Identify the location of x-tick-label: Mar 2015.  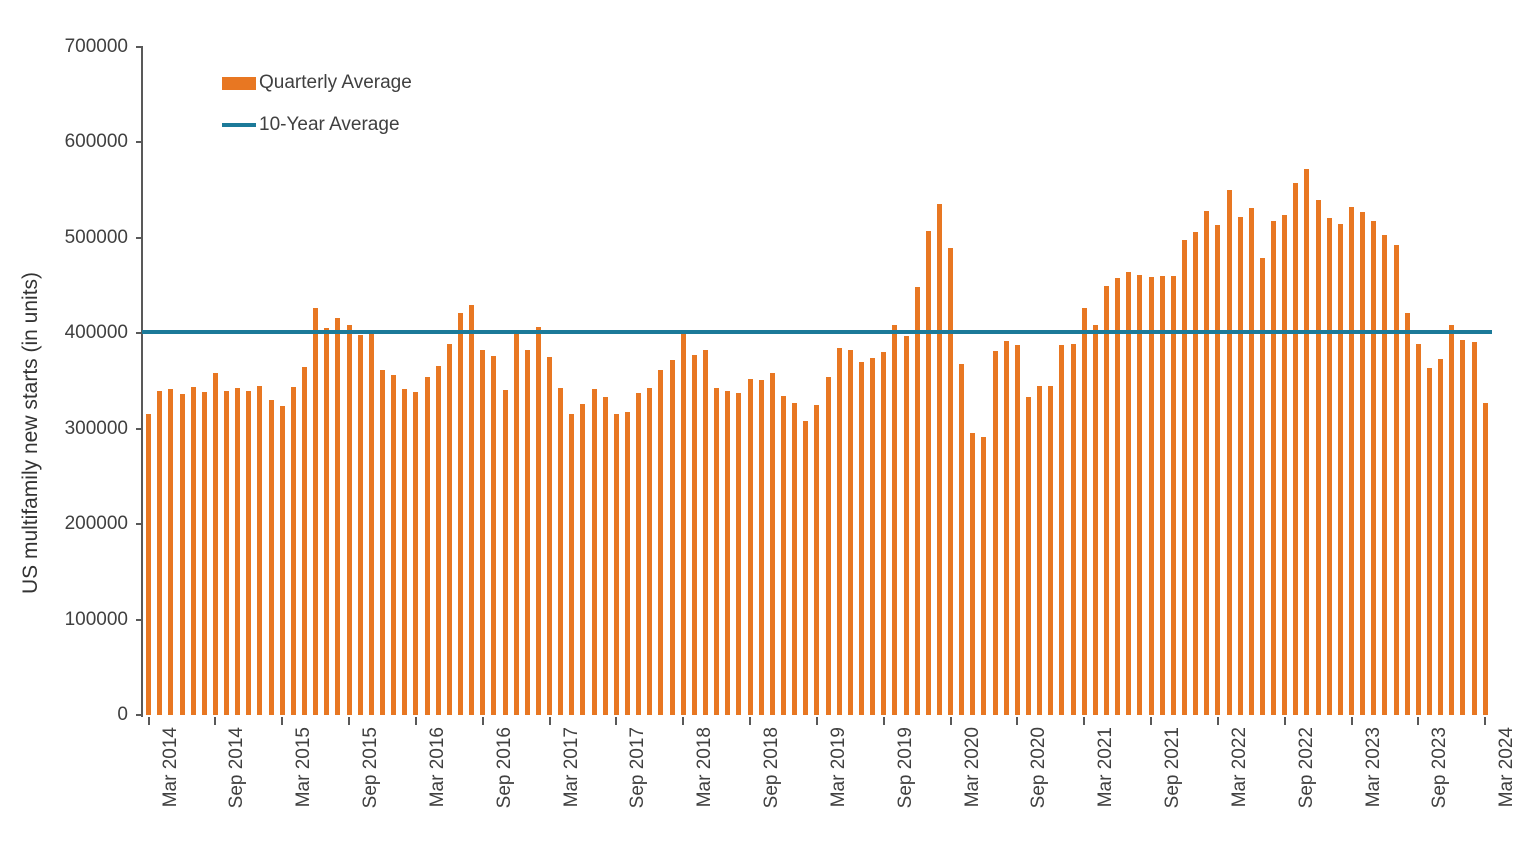
(304, 767).